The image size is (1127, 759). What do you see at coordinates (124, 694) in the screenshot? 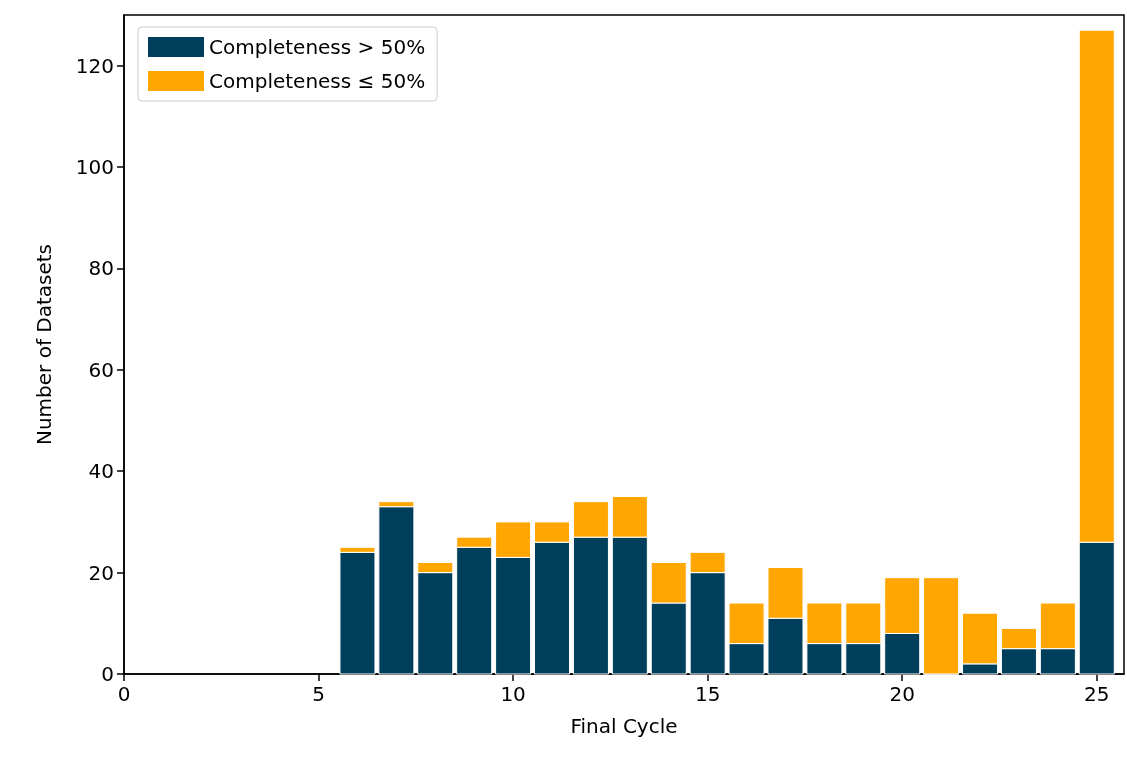
I see `x-tick-label: 0` at bounding box center [124, 694].